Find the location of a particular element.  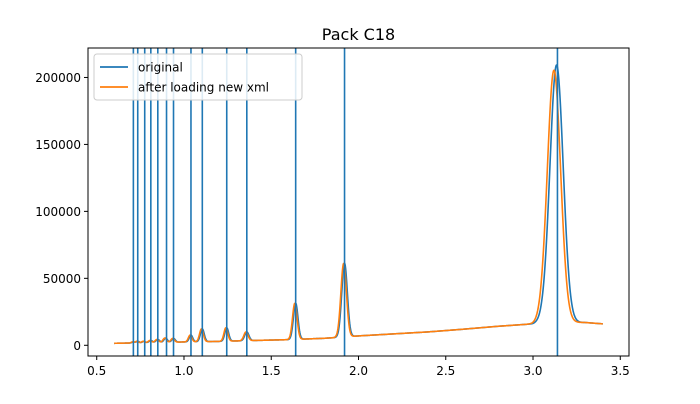

x-tick-label: 3.5 is located at coordinates (620, 371).